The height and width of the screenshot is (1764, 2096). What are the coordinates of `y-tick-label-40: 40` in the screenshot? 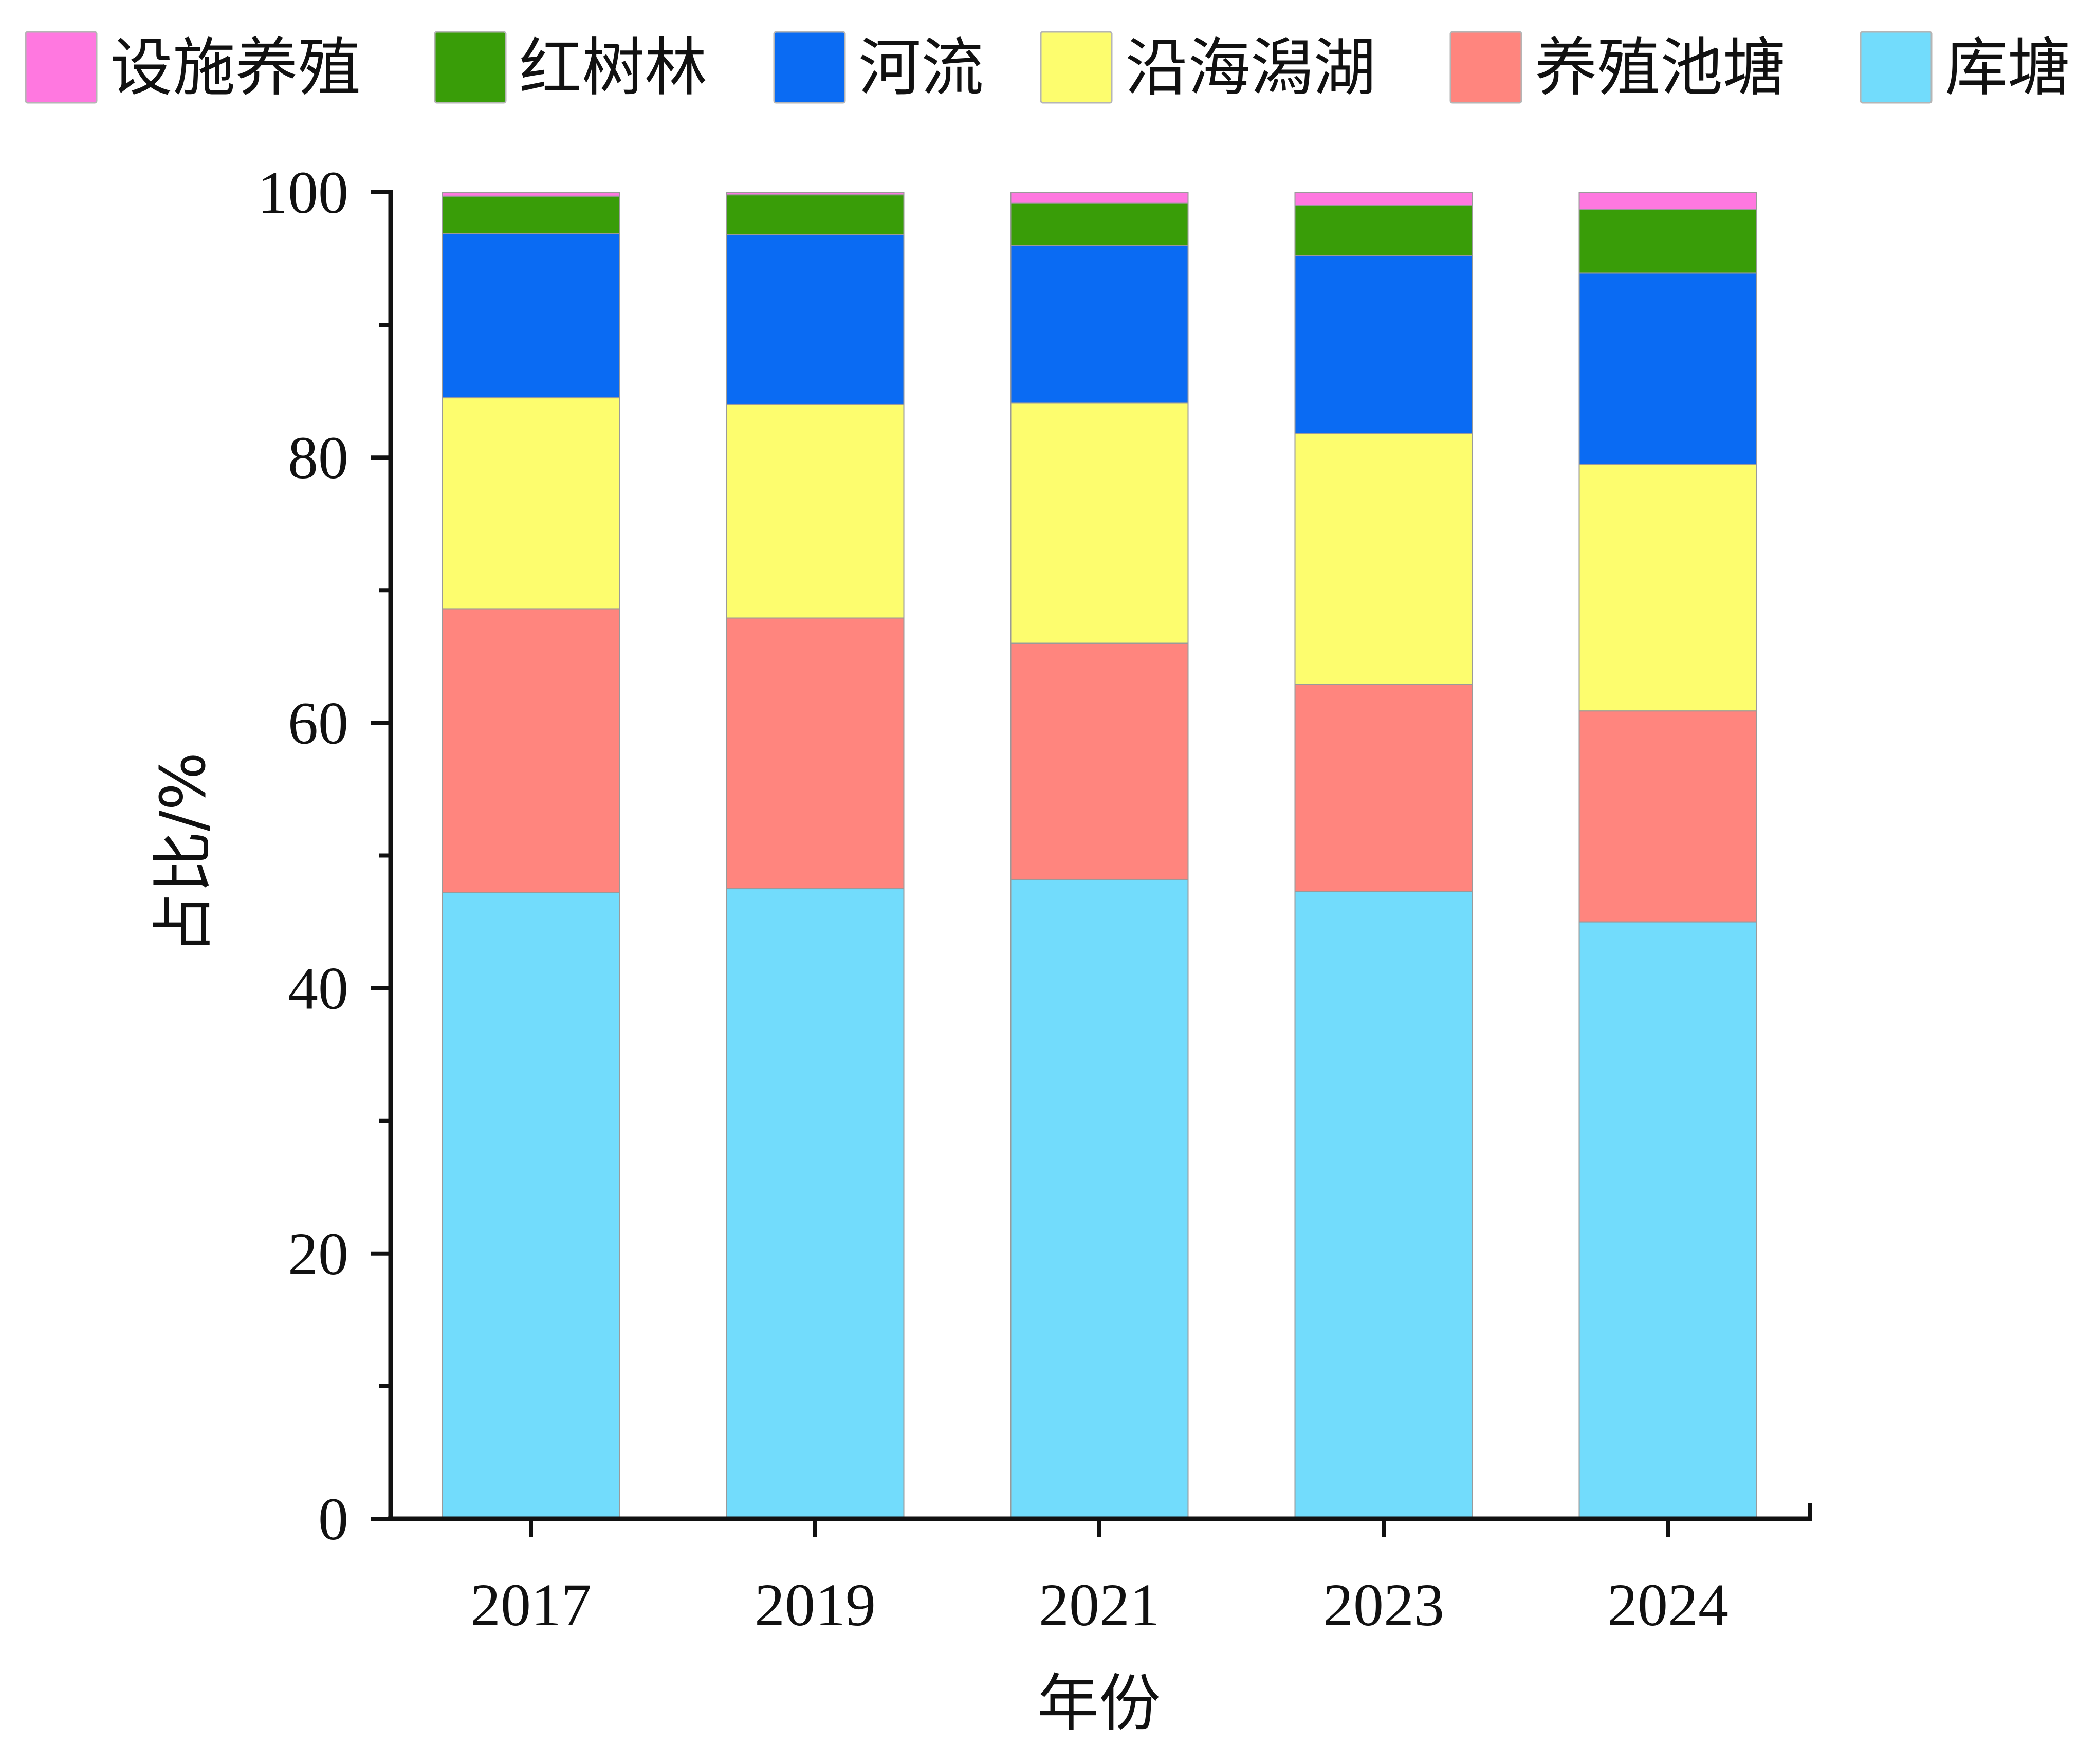 It's located at (318, 988).